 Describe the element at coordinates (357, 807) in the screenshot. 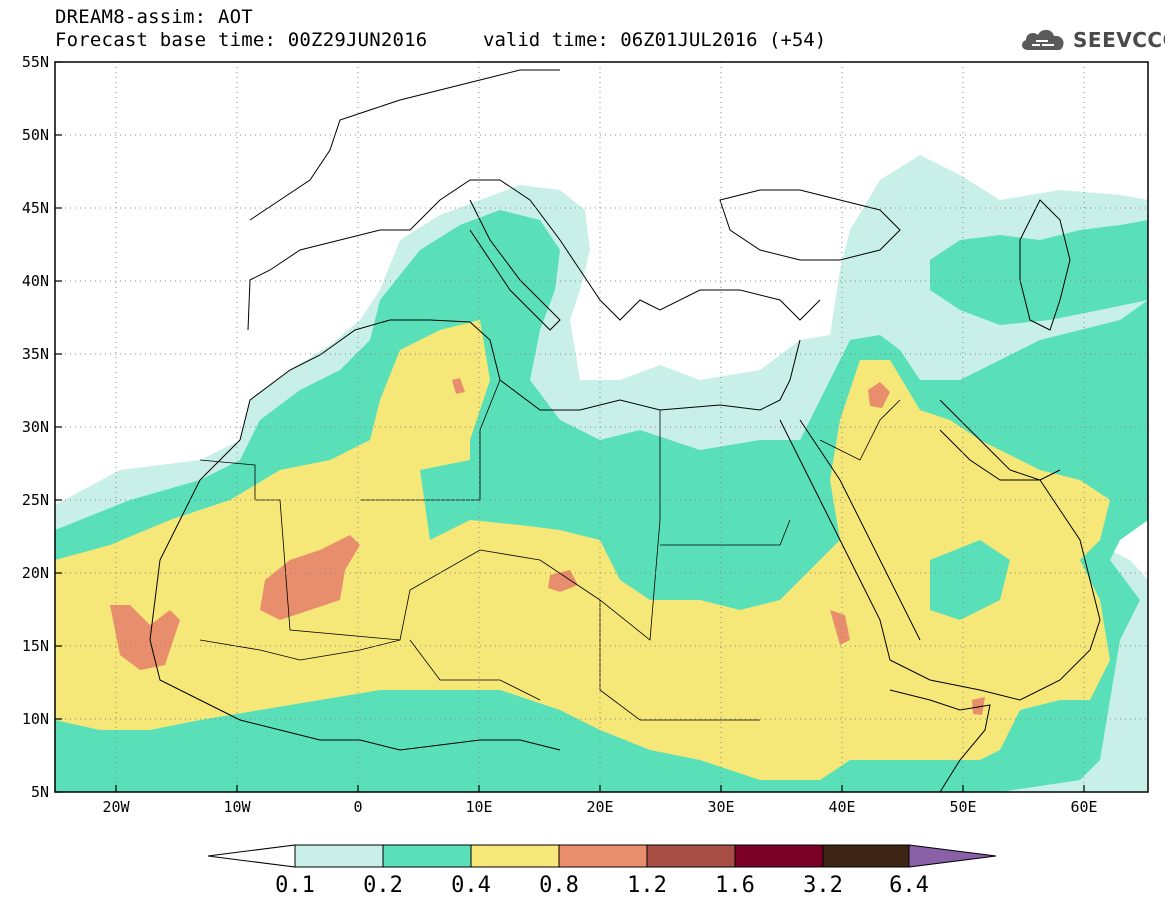

I see `lon-label: 0` at that location.